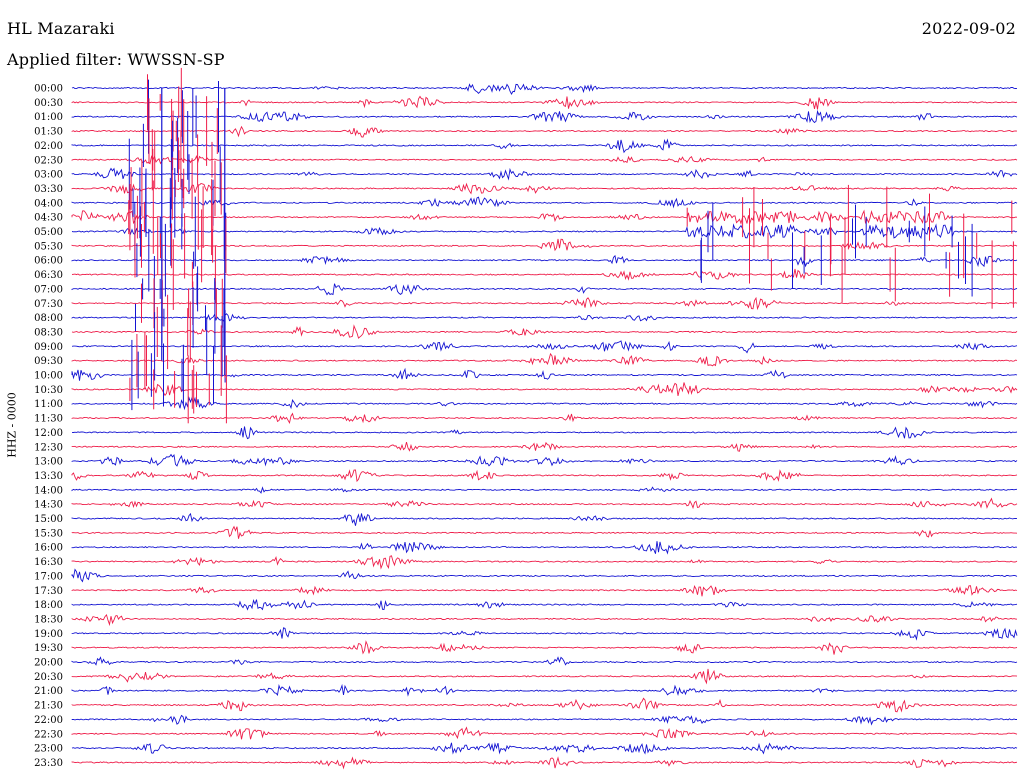  Describe the element at coordinates (48, 203) in the screenshot. I see `row-label: 04:00` at that location.